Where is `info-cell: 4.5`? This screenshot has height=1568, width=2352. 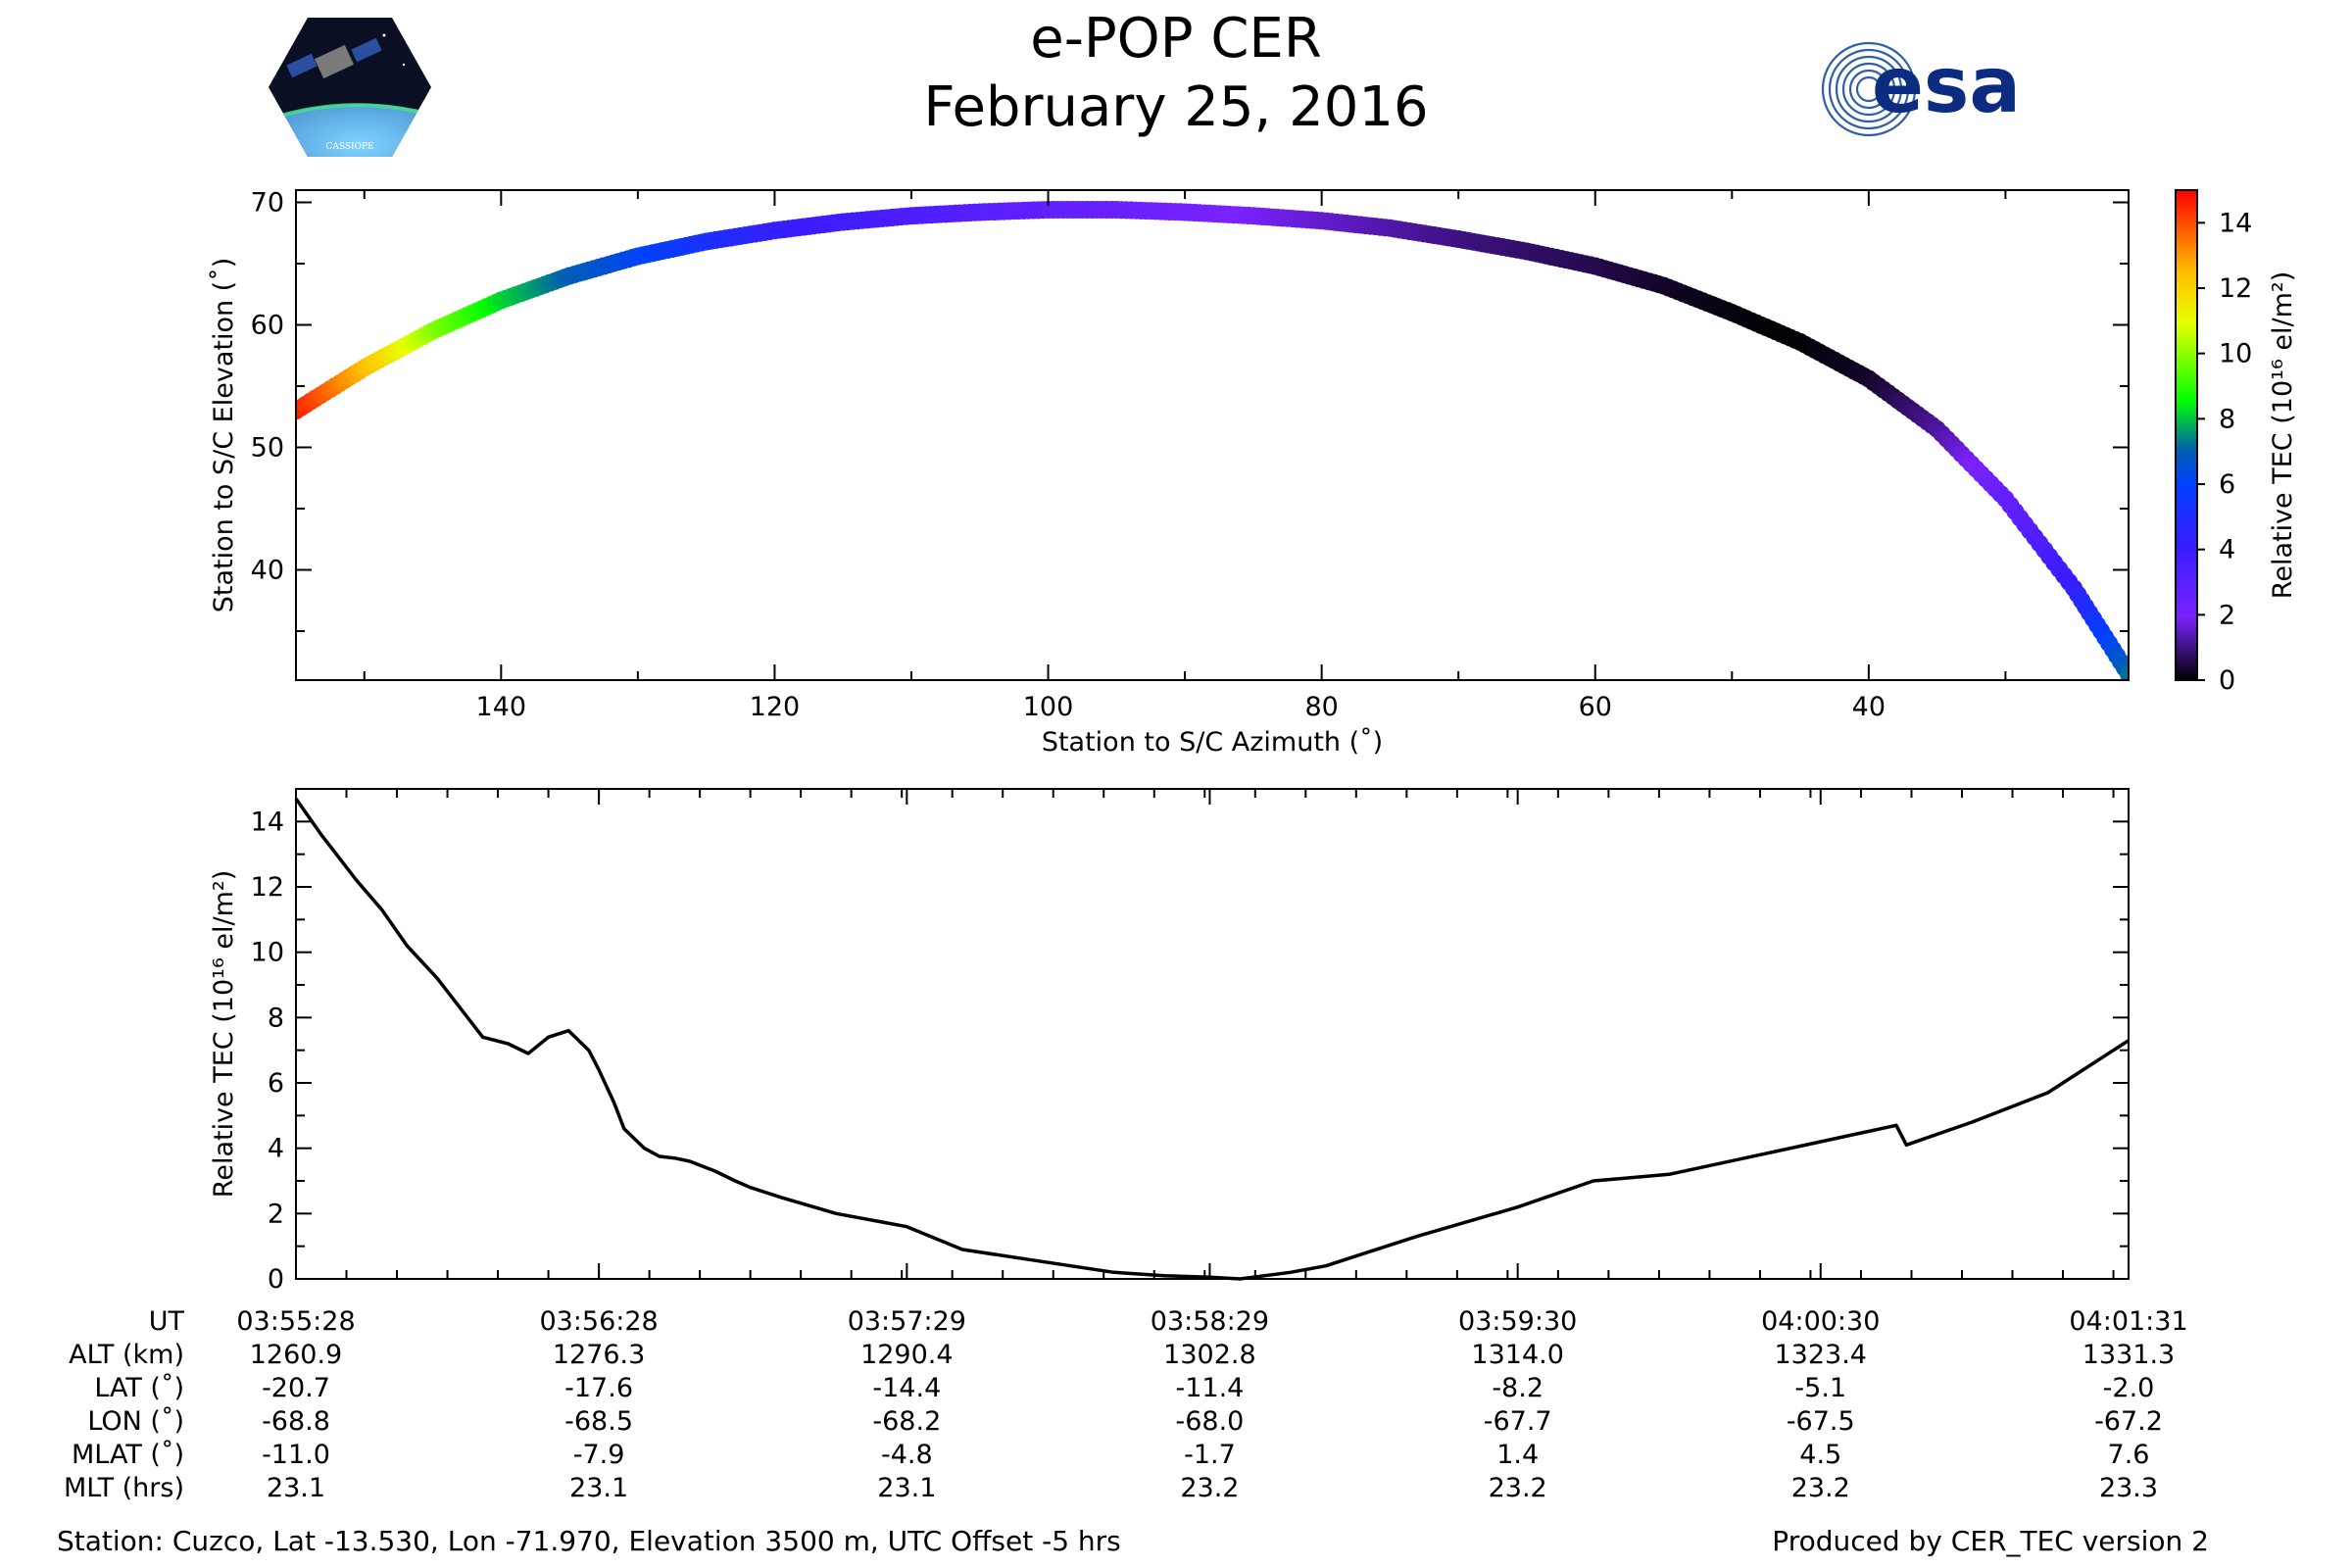
info-cell: 4.5 is located at coordinates (1820, 1455).